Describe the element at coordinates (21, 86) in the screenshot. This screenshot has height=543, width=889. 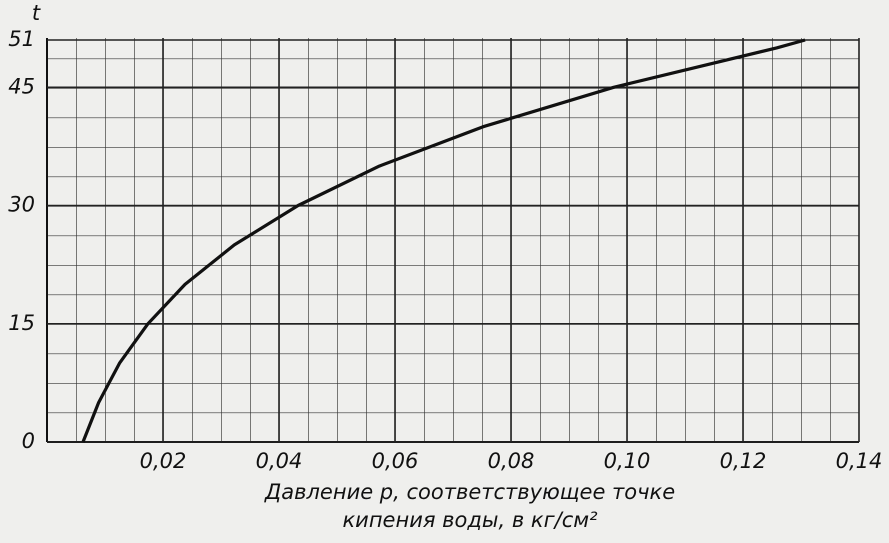
I see `y-tick-label: 45` at that location.